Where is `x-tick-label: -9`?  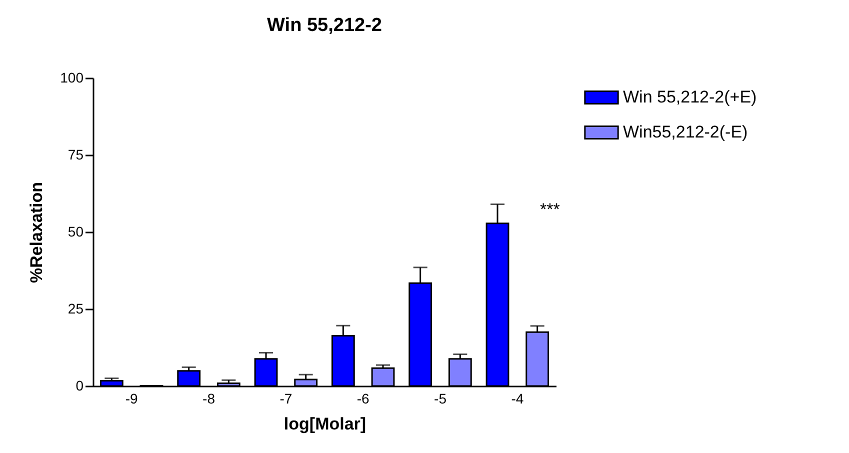
x-tick-label: -9 is located at coordinates (131, 398).